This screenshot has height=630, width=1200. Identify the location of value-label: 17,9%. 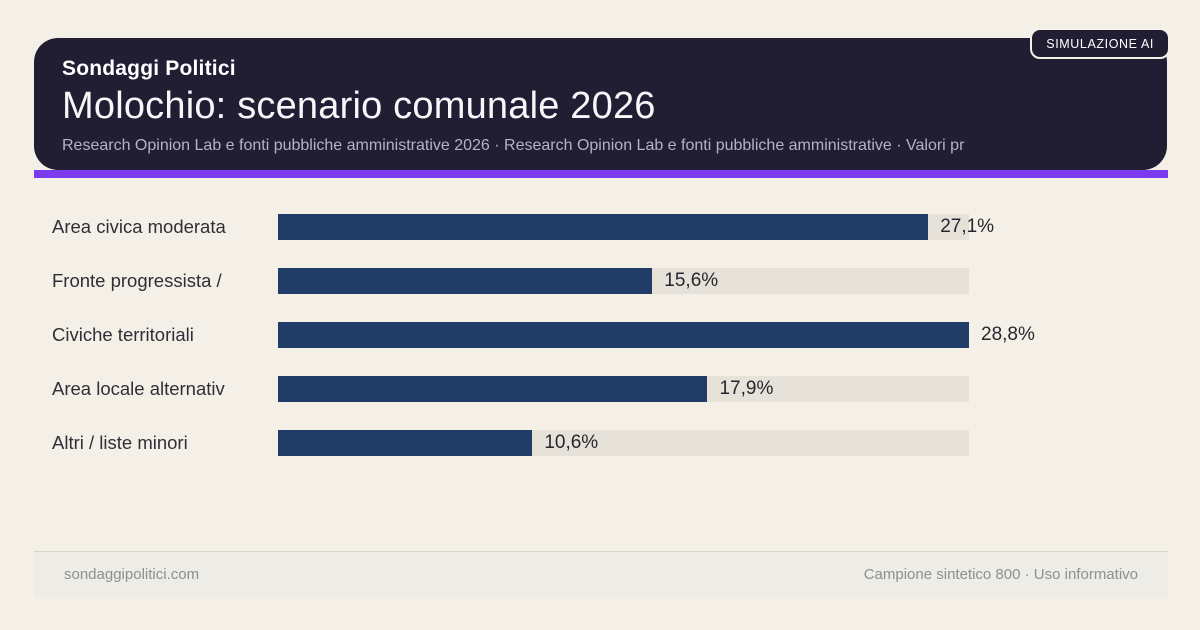
(746, 388).